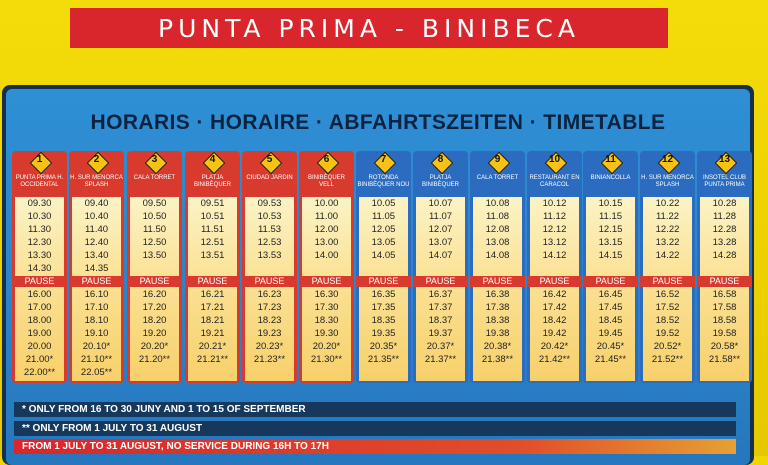 The image size is (768, 465). I want to click on departure-time: 14.30, so click(39, 268).